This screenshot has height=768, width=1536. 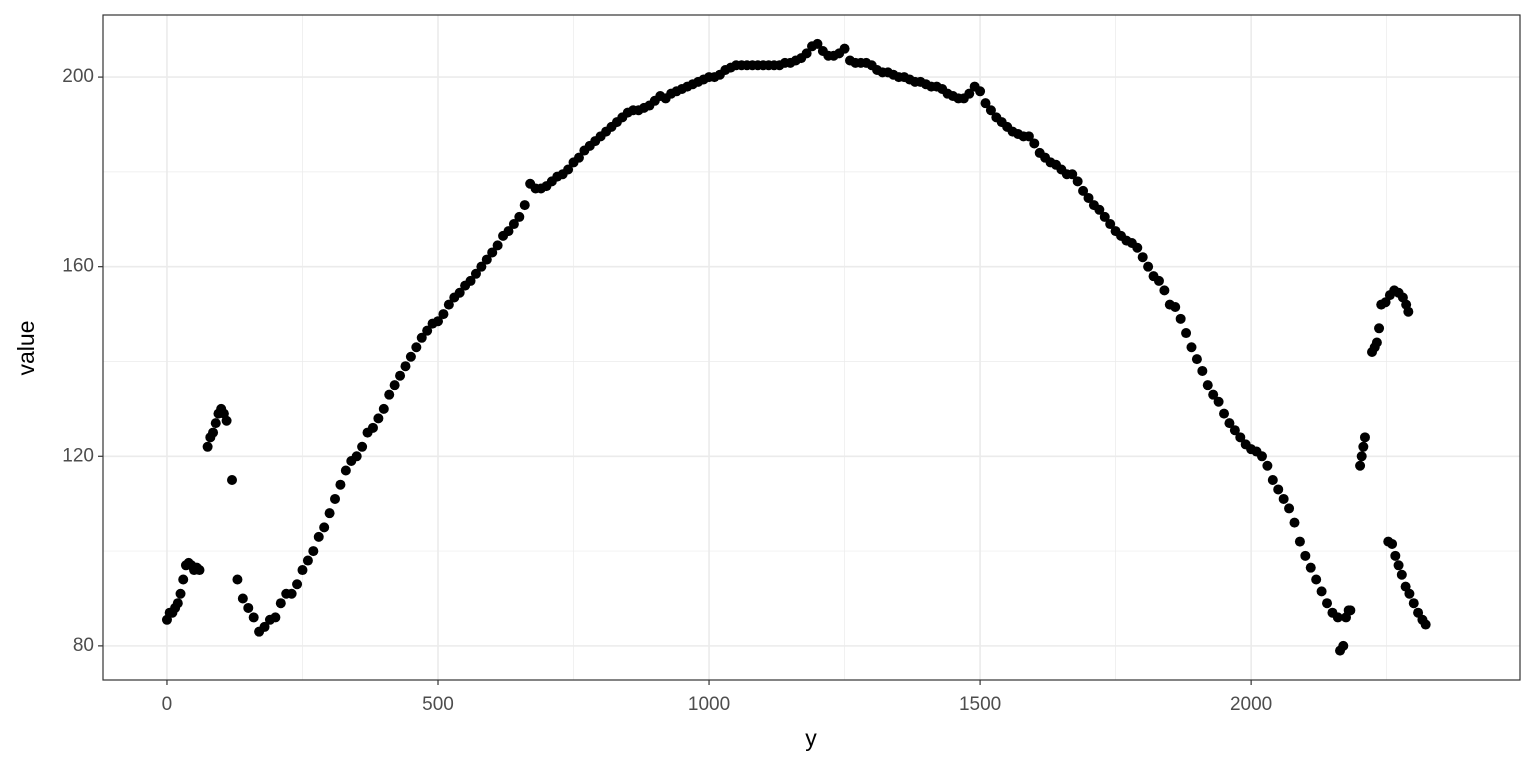 I want to click on x-tick-label: 1500, so click(x=980, y=704).